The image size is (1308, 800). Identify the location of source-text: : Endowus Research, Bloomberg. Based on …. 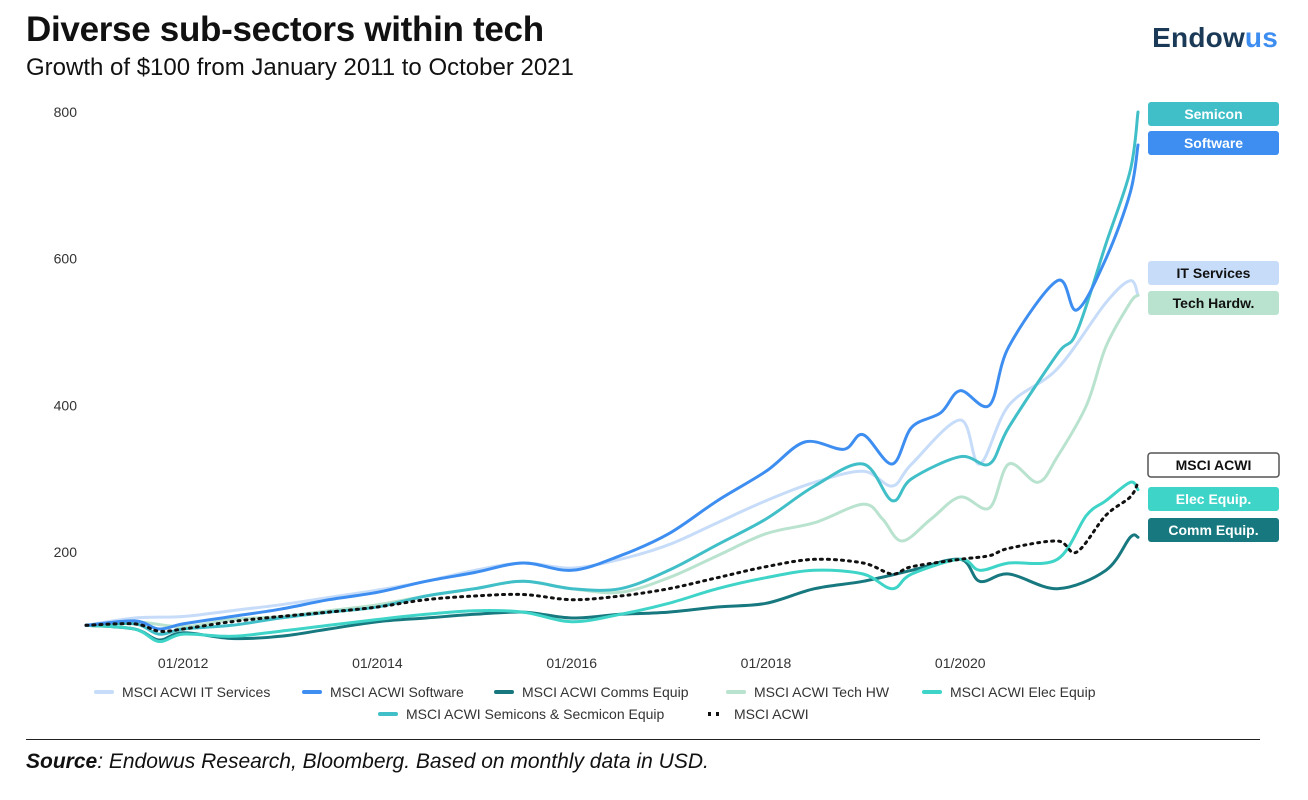
(403, 761).